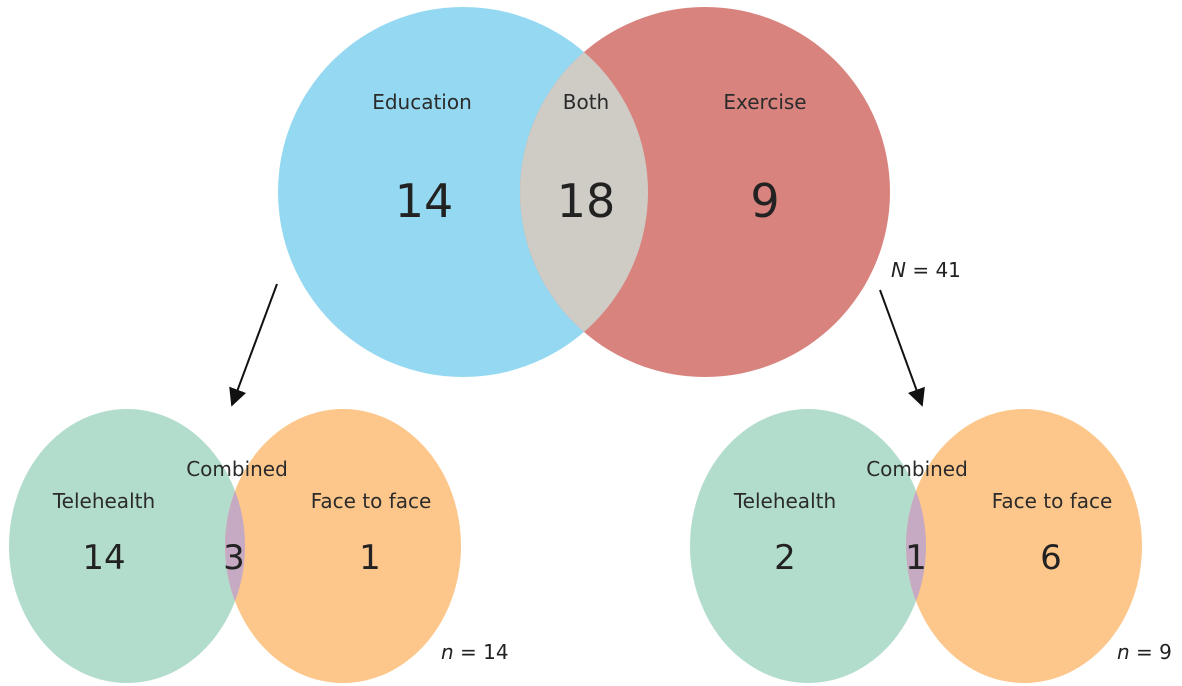 This screenshot has height=686, width=1182. I want to click on face-to-face-count: 6, so click(1051, 558).